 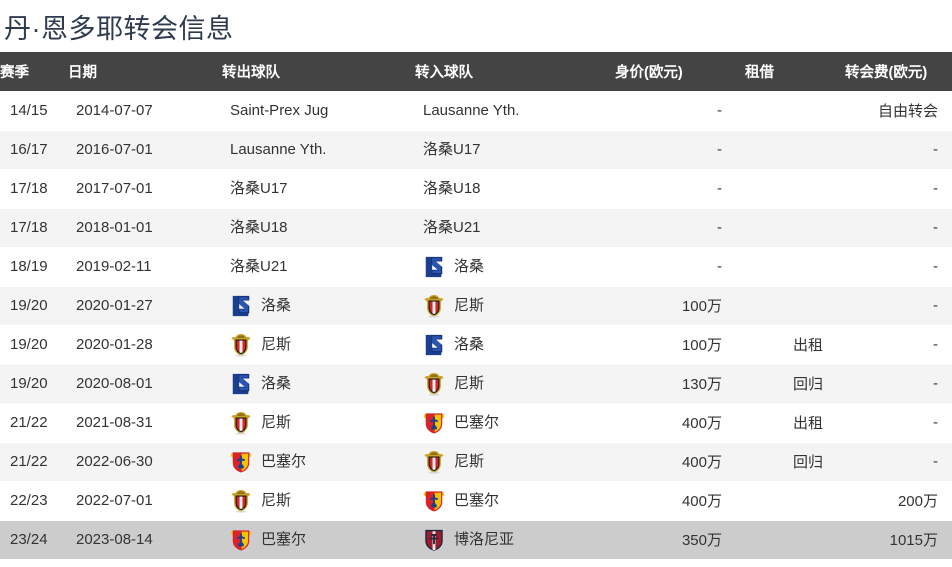 What do you see at coordinates (318, 189) in the screenshot?
I see `from-club-cell: 洛桑U17` at bounding box center [318, 189].